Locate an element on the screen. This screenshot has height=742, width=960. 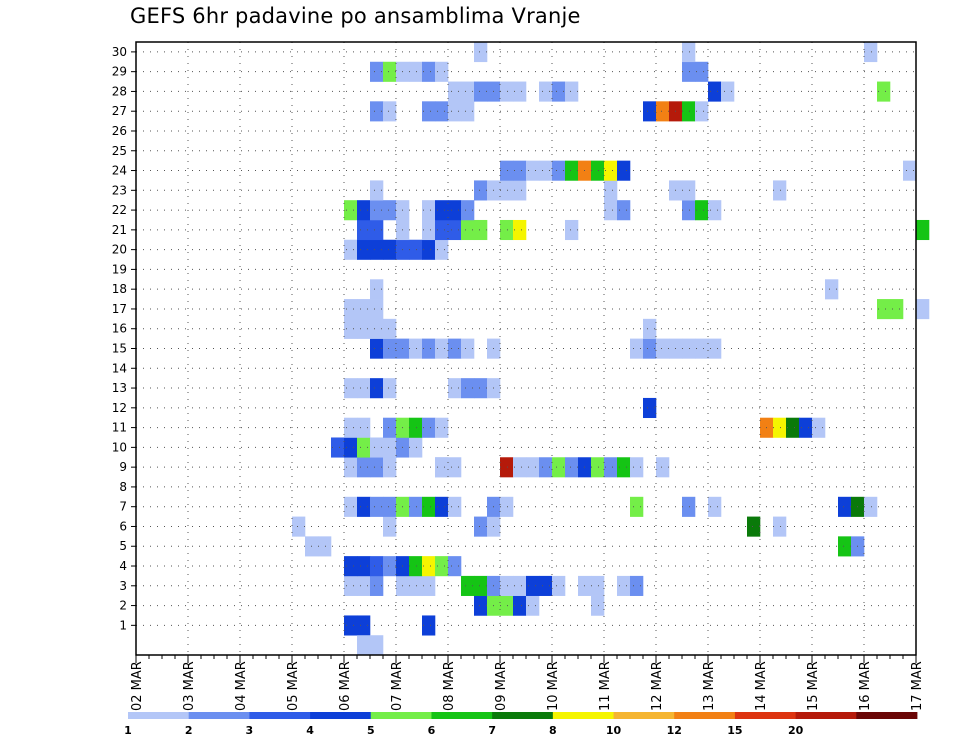
x-tick-label: 14 MAR is located at coordinates (761, 686).